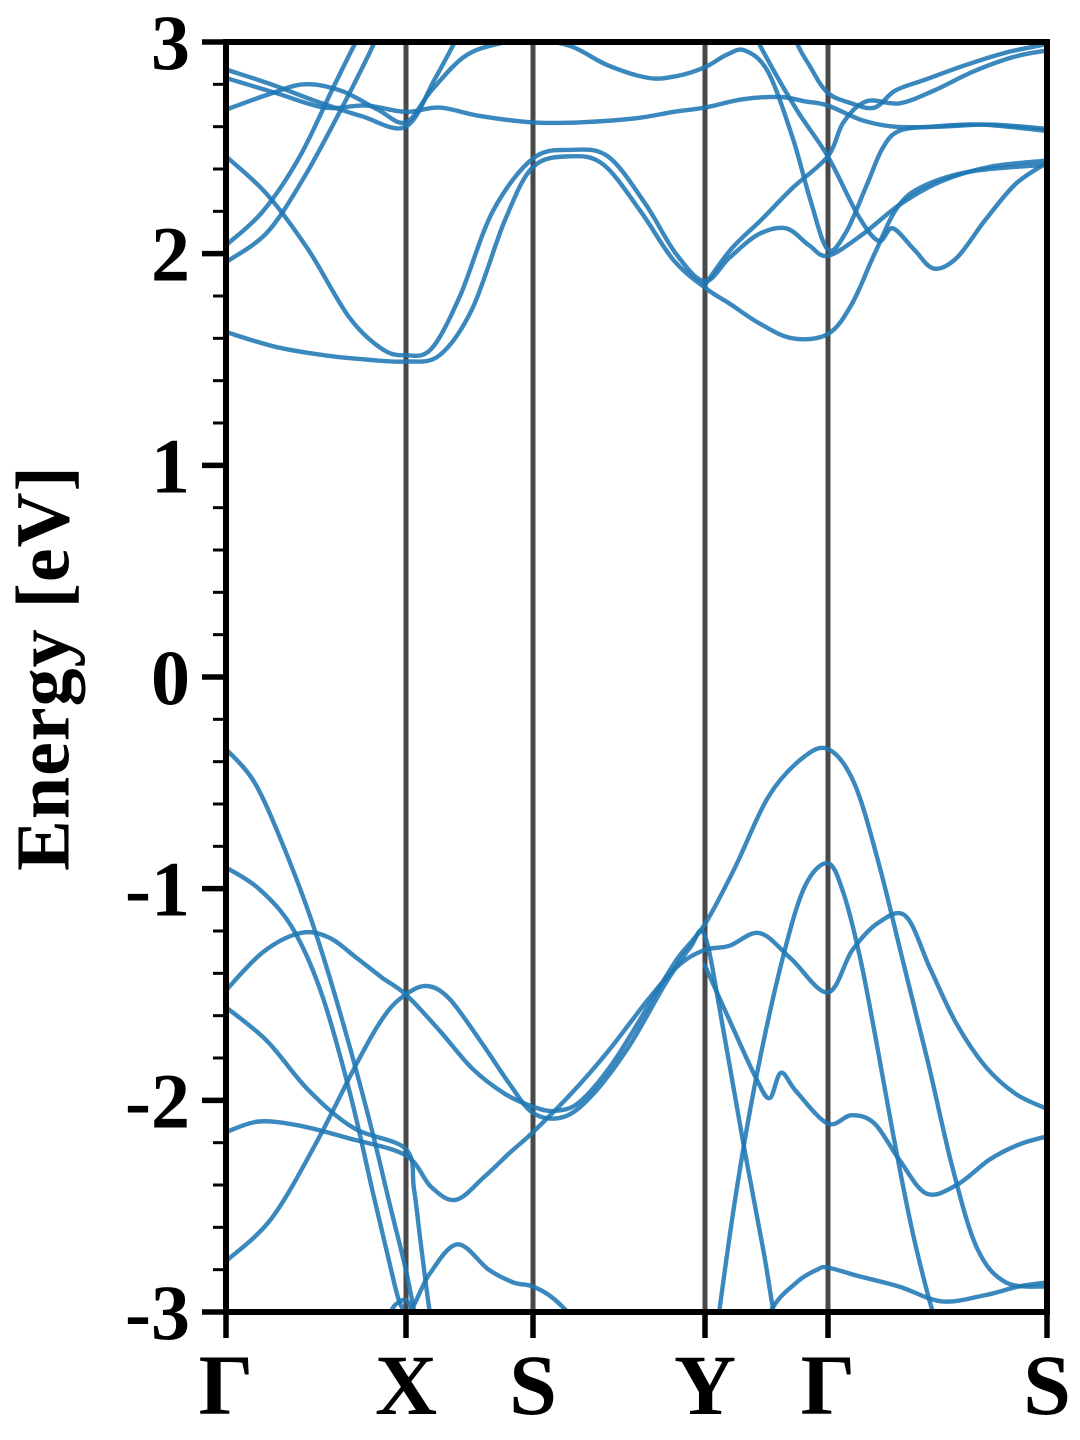 The image size is (1080, 1440). I want to click on band-line-conduction-4-dome, so click(636, 253).